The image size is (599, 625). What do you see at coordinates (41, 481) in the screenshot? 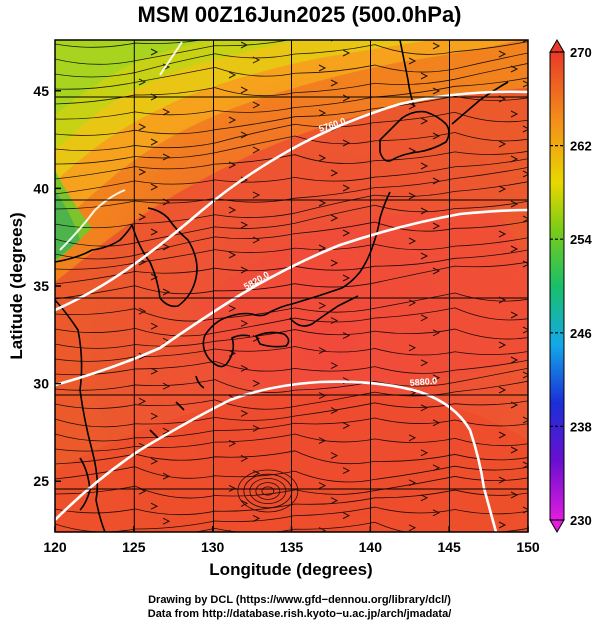
I see `y-tick-label: 25` at bounding box center [41, 481].